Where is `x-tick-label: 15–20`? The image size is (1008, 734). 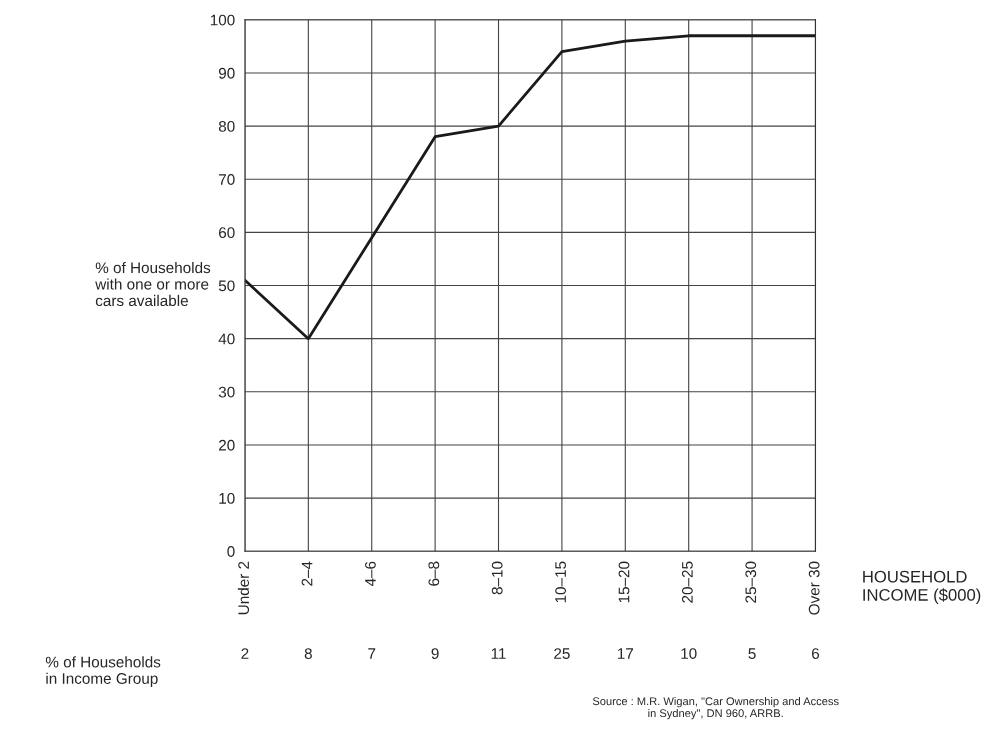
x-tick-label: 15–20 is located at coordinates (624, 582).